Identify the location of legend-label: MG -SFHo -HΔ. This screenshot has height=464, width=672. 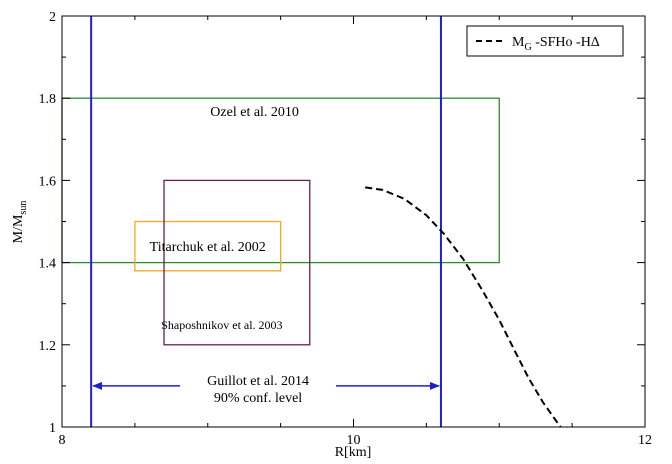
(556, 44).